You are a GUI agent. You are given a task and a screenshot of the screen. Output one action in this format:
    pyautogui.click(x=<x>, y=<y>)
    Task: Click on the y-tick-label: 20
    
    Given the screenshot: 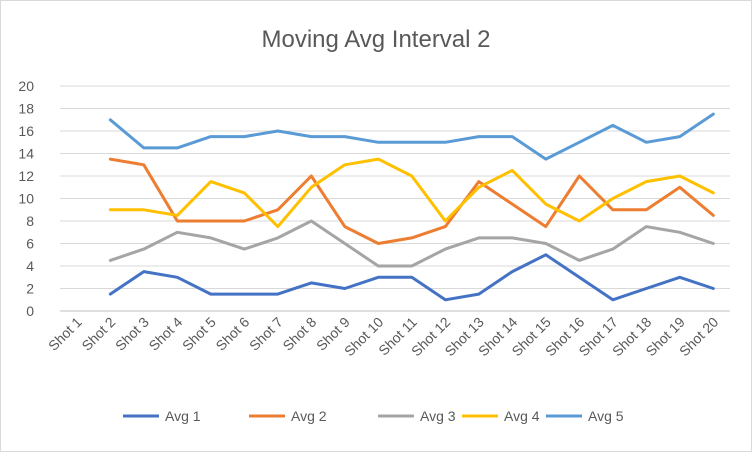 What is the action you would take?
    pyautogui.click(x=26, y=86)
    